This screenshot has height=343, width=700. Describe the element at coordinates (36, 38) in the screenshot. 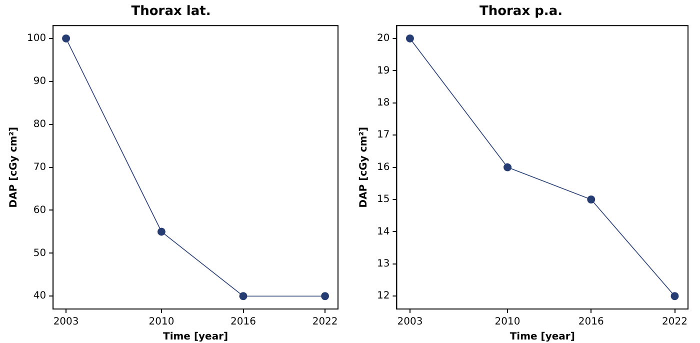

I see `y-tick-label: 100` at that location.